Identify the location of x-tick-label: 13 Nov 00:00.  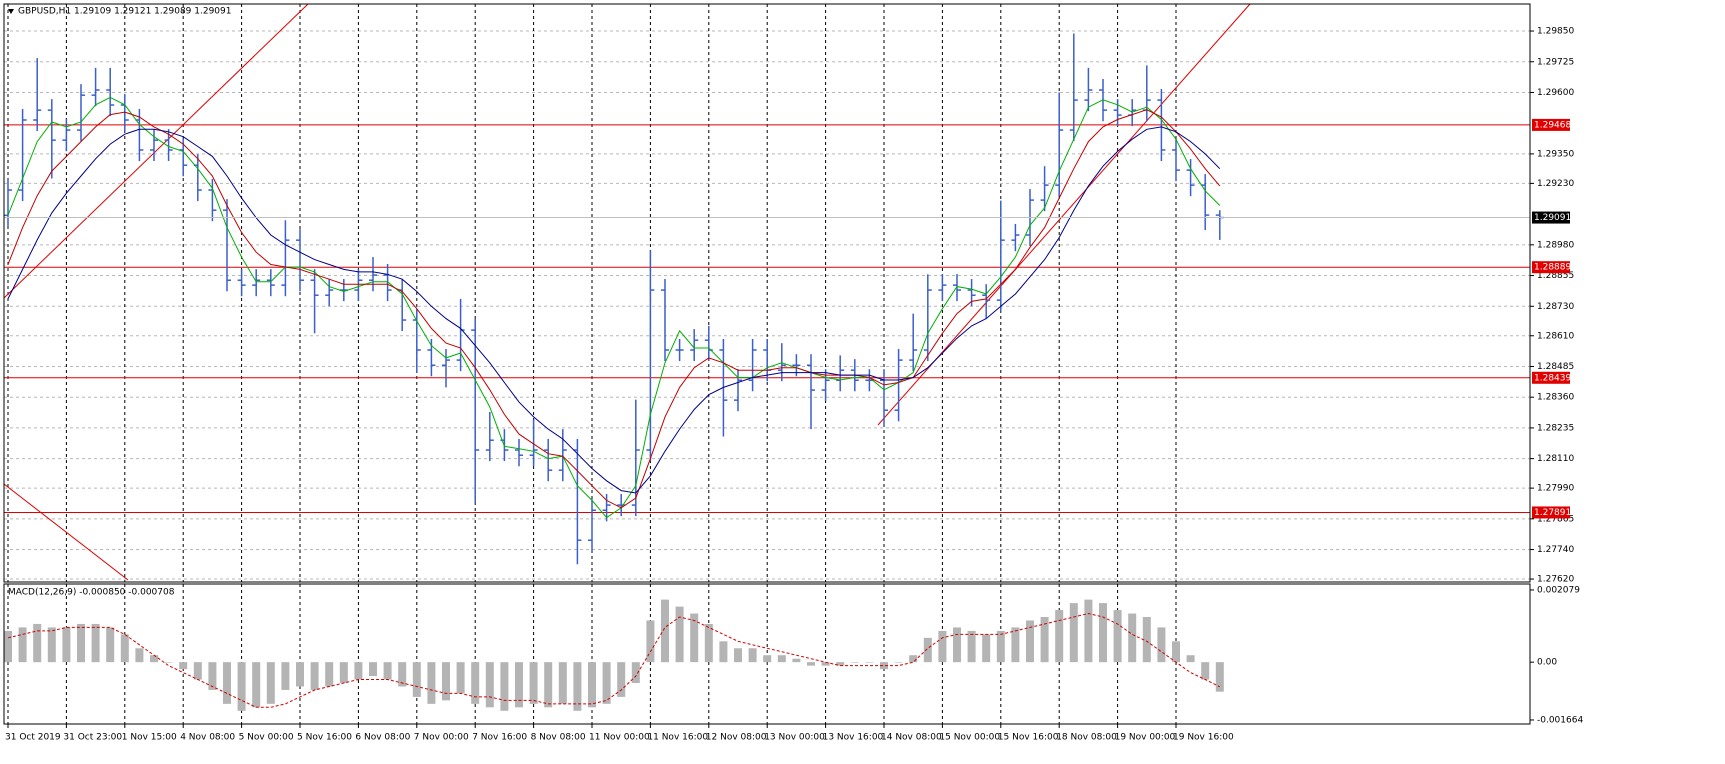
(794, 738).